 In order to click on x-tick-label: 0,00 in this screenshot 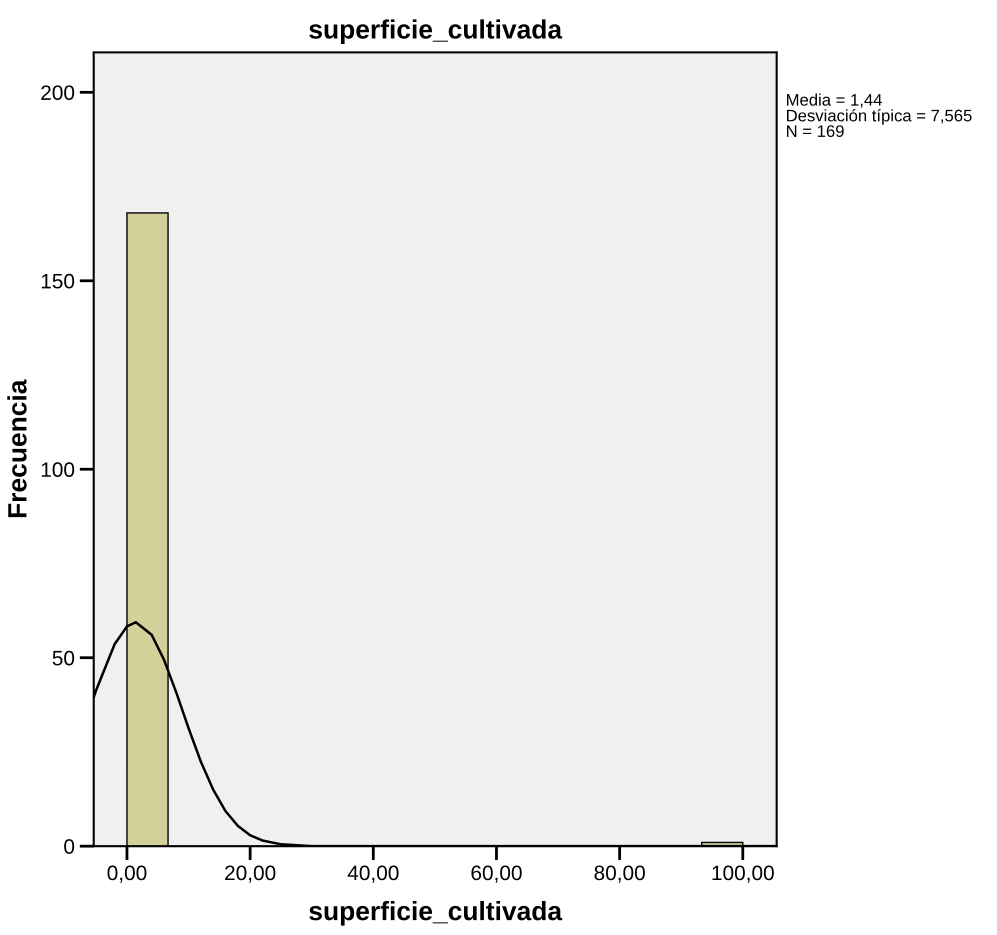, I will do `click(127, 874)`.